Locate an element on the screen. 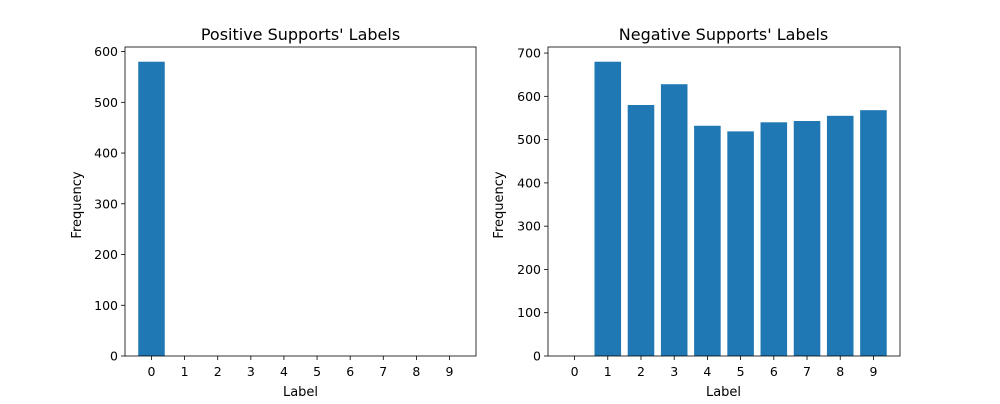  chart-title: Positive Supports' Labels is located at coordinates (300, 34).